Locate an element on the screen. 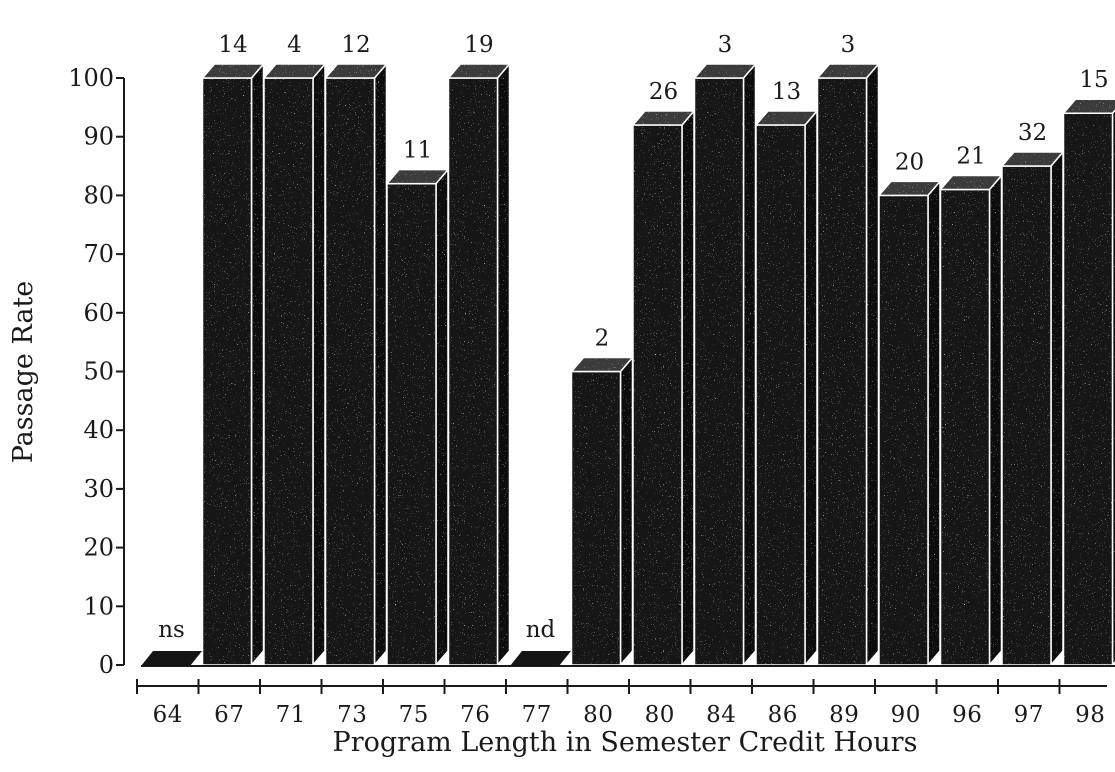  bar-data-label: 26 is located at coordinates (663, 92).